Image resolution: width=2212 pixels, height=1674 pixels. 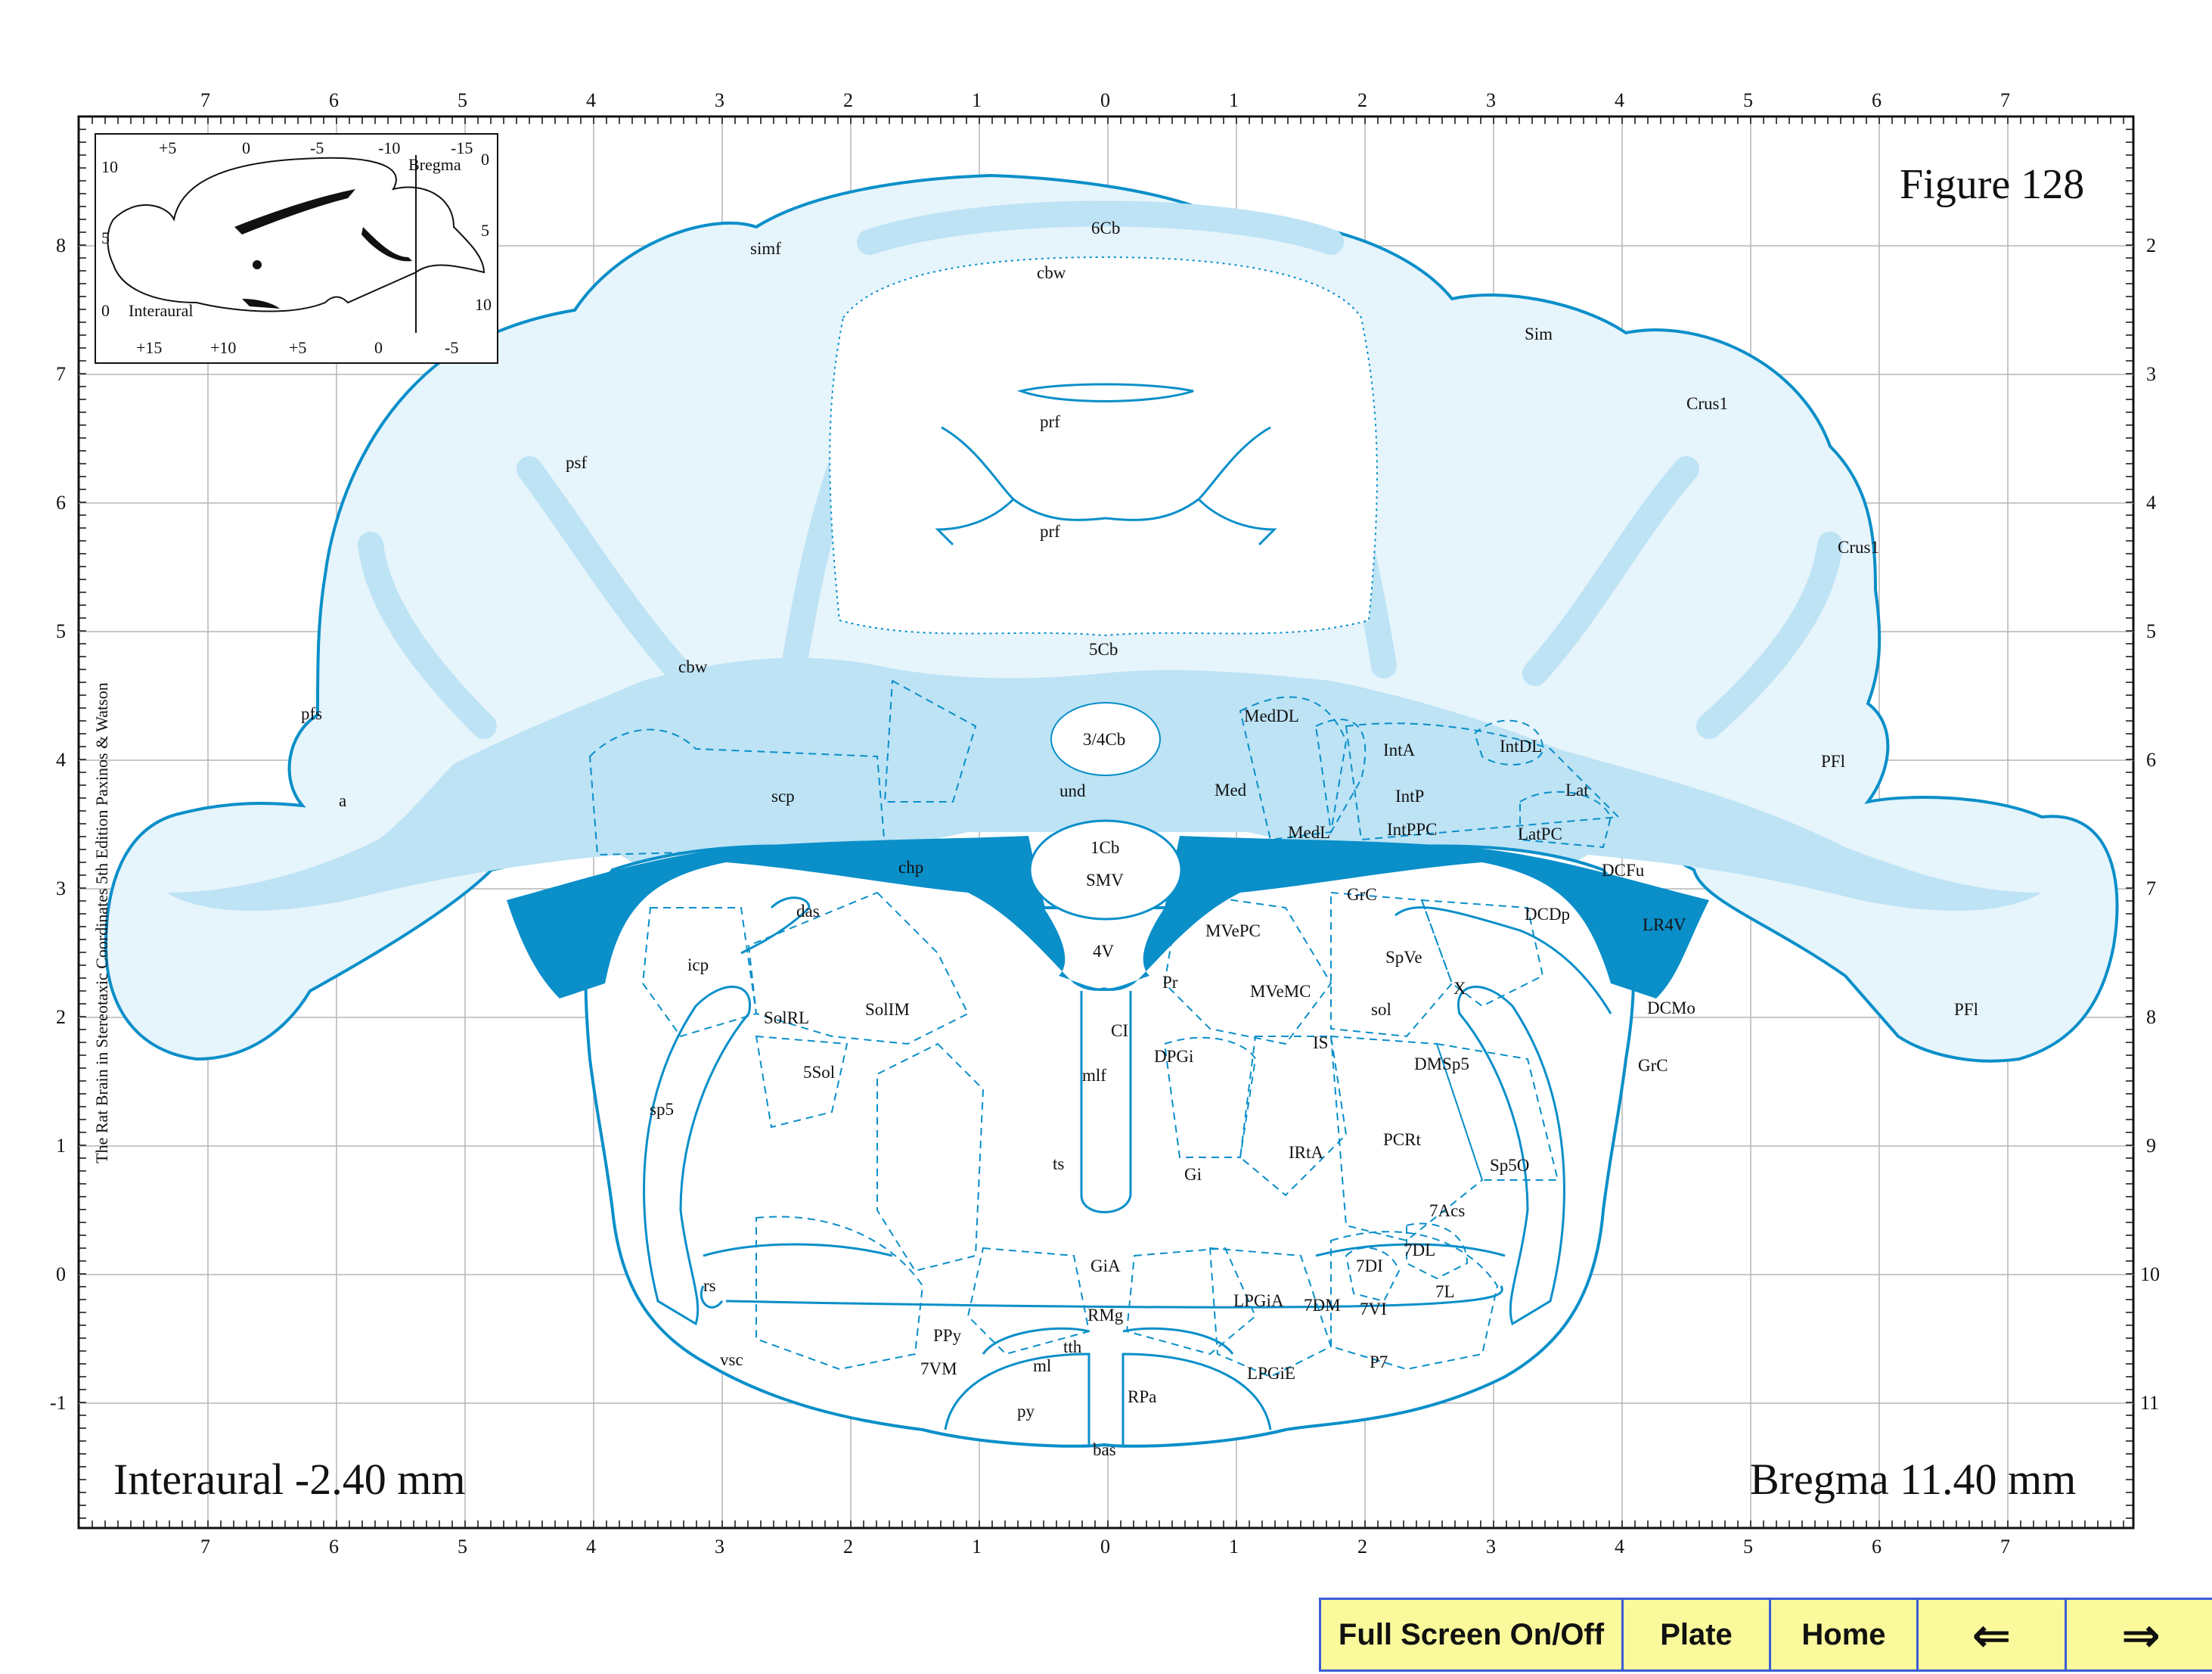 What do you see at coordinates (1404, 957) in the screenshot?
I see `label-spve: SpVe` at bounding box center [1404, 957].